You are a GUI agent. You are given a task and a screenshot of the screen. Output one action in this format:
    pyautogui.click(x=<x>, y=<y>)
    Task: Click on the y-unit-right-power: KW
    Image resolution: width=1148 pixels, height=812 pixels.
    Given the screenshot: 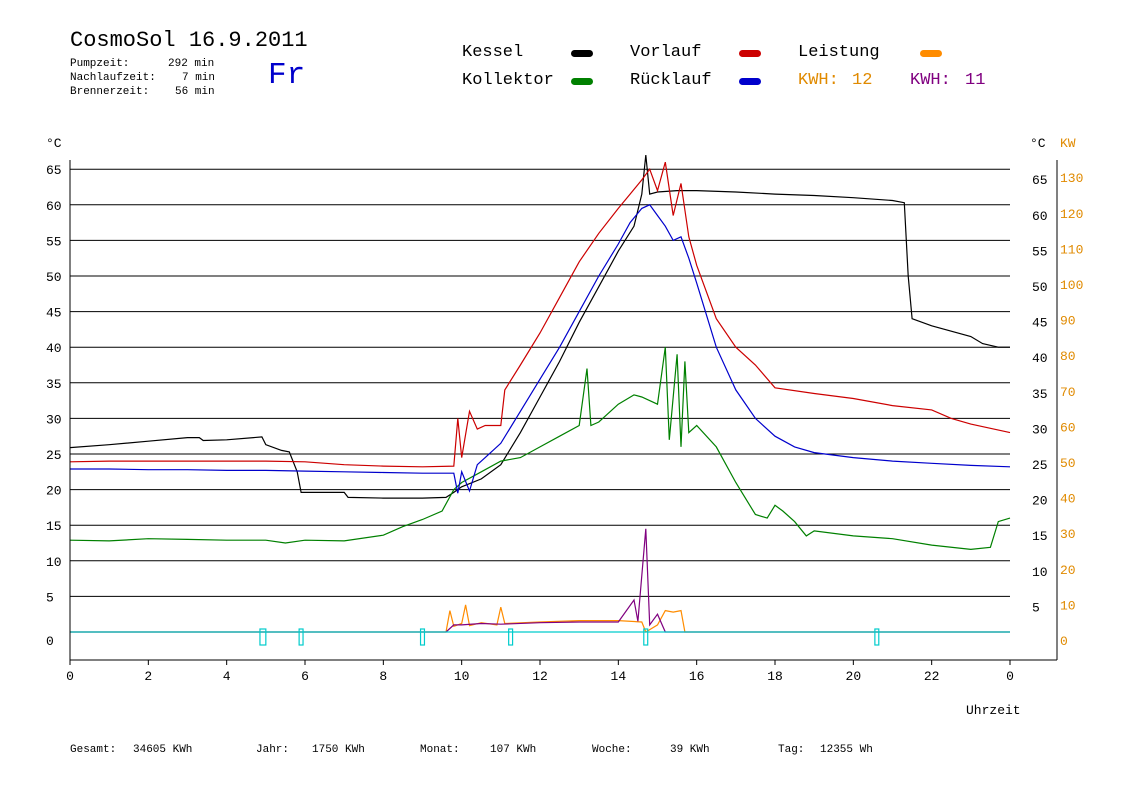 What is the action you would take?
    pyautogui.click(x=1068, y=143)
    